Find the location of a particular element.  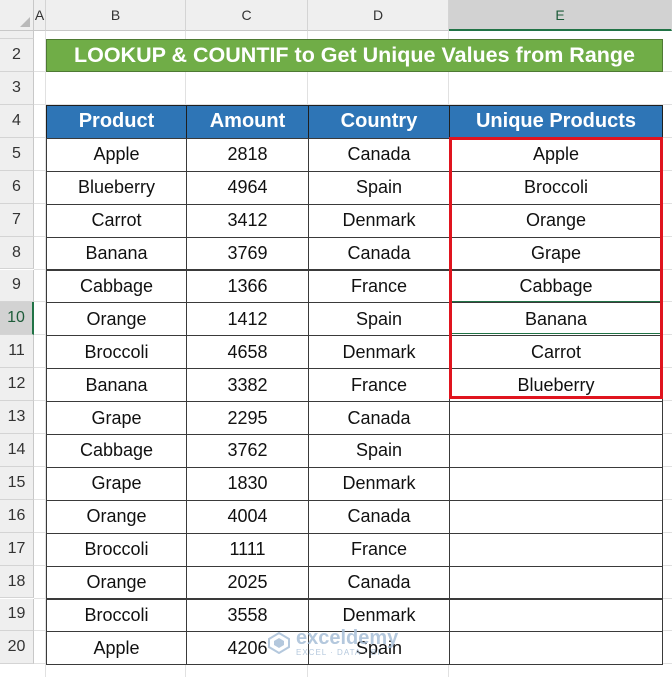

row-header-17: 17 is located at coordinates (17, 549).